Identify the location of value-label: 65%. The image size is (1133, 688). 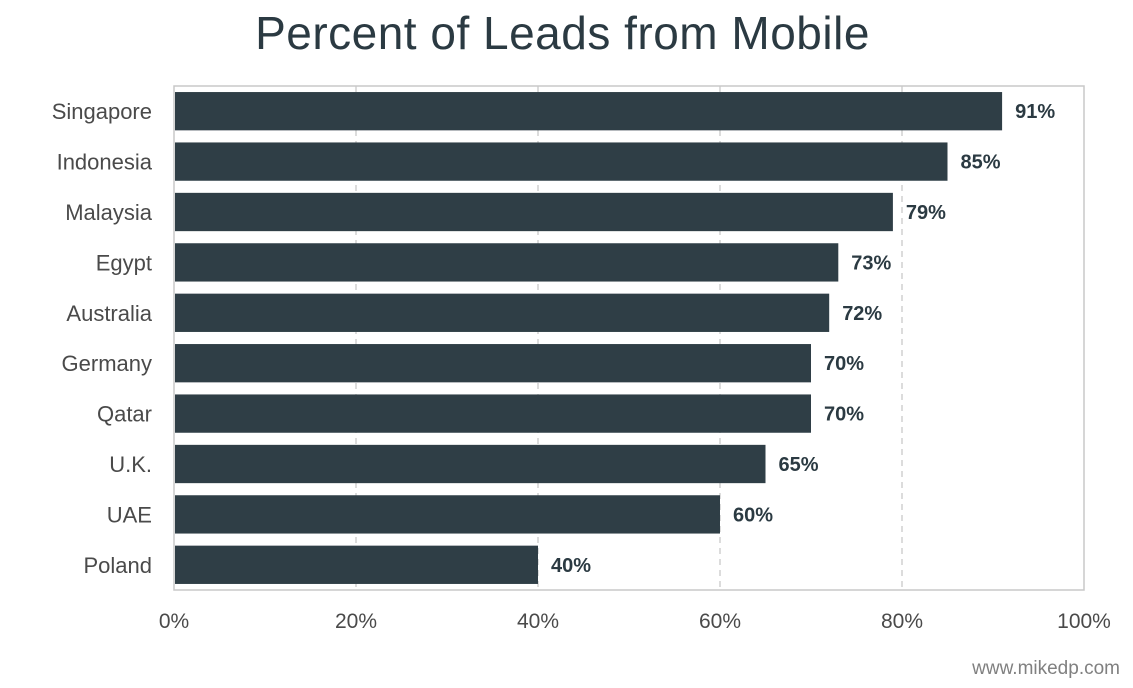
(799, 465).